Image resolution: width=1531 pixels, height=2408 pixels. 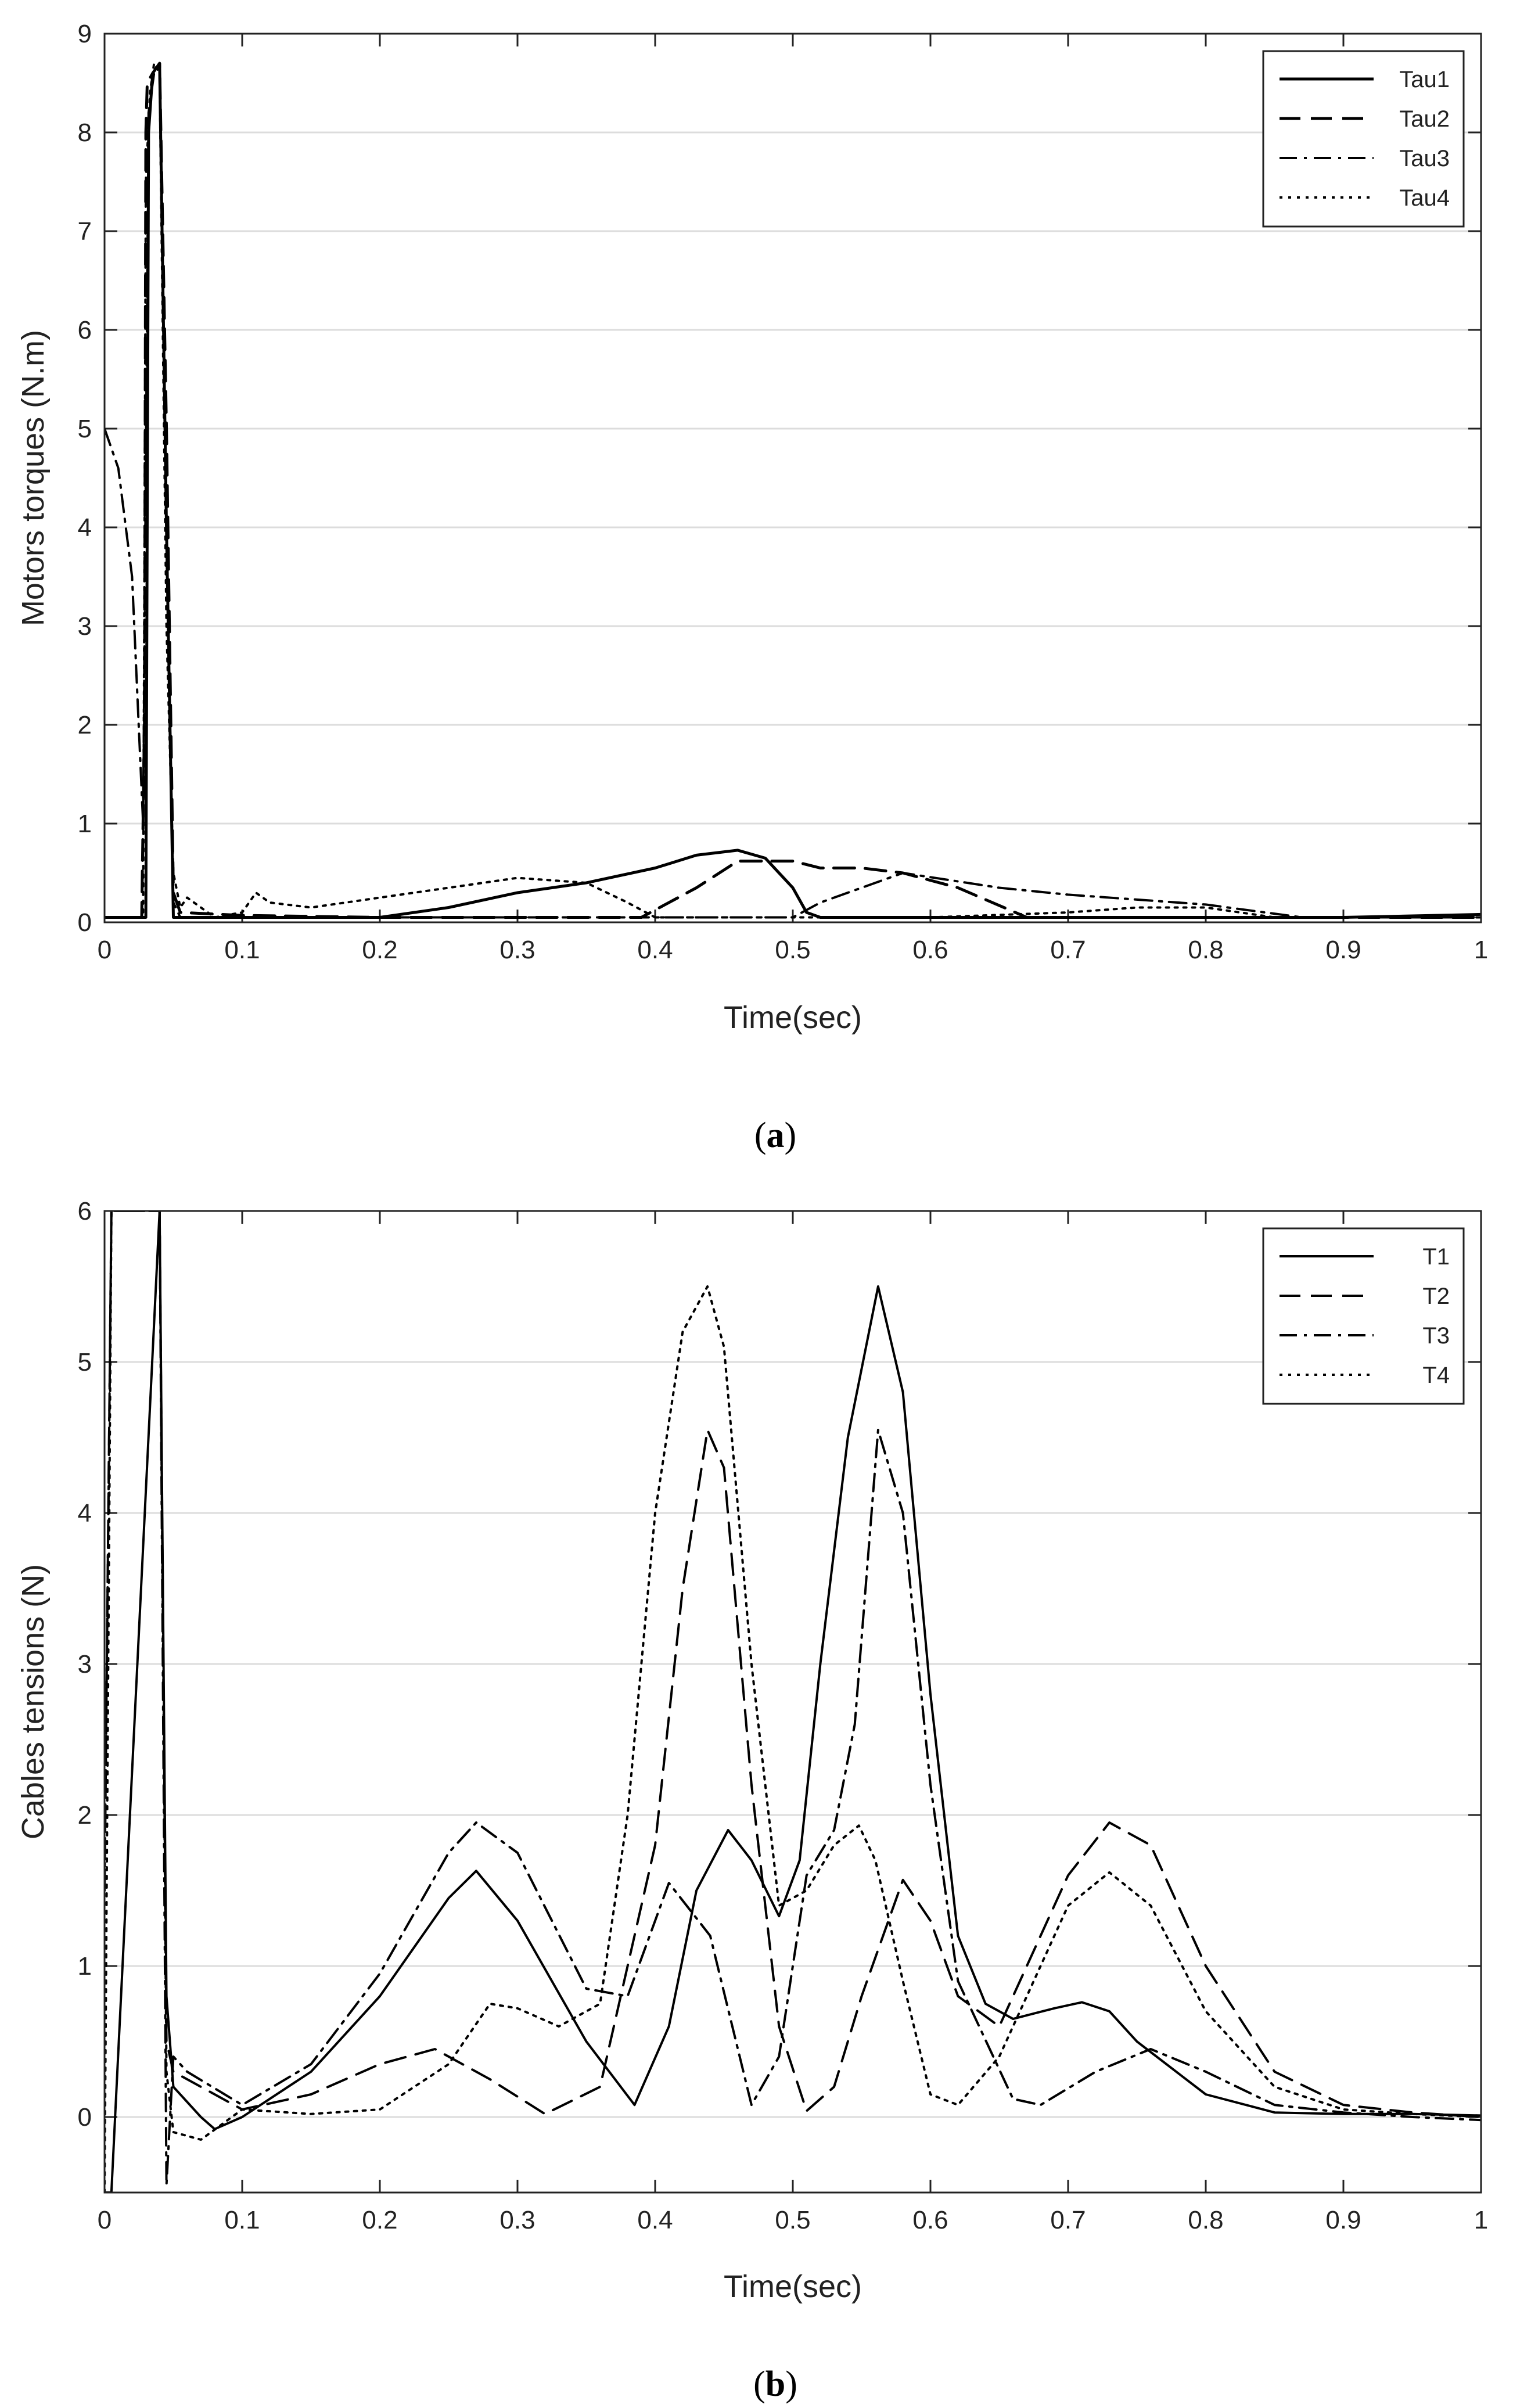 I want to click on caption-letter: a, so click(x=776, y=1135).